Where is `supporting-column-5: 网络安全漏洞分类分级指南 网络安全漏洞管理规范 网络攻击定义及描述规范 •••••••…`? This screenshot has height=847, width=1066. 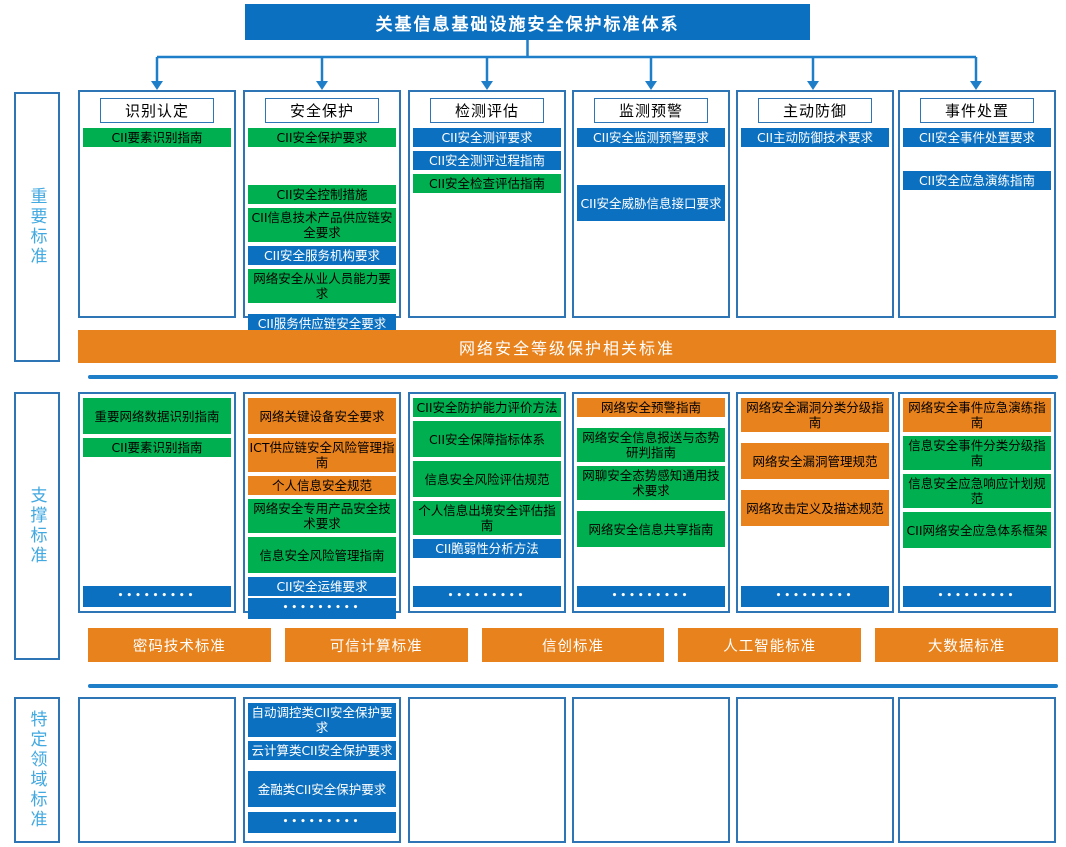 supporting-column-5: 网络安全漏洞分类分级指南 网络安全漏洞管理规范 网络攻击定义及描述规范 •••••••… is located at coordinates (815, 502).